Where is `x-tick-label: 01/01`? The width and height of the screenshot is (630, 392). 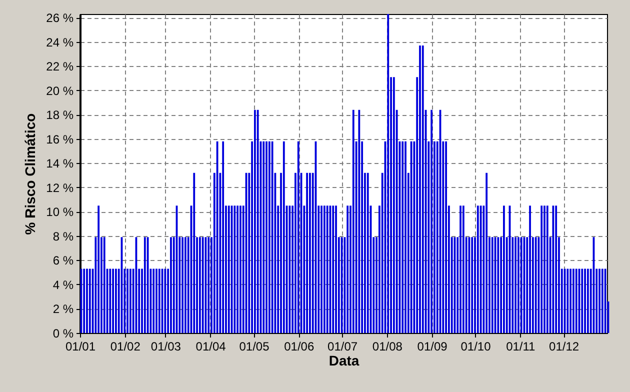
x-tick-label: 01/01 is located at coordinates (80, 347).